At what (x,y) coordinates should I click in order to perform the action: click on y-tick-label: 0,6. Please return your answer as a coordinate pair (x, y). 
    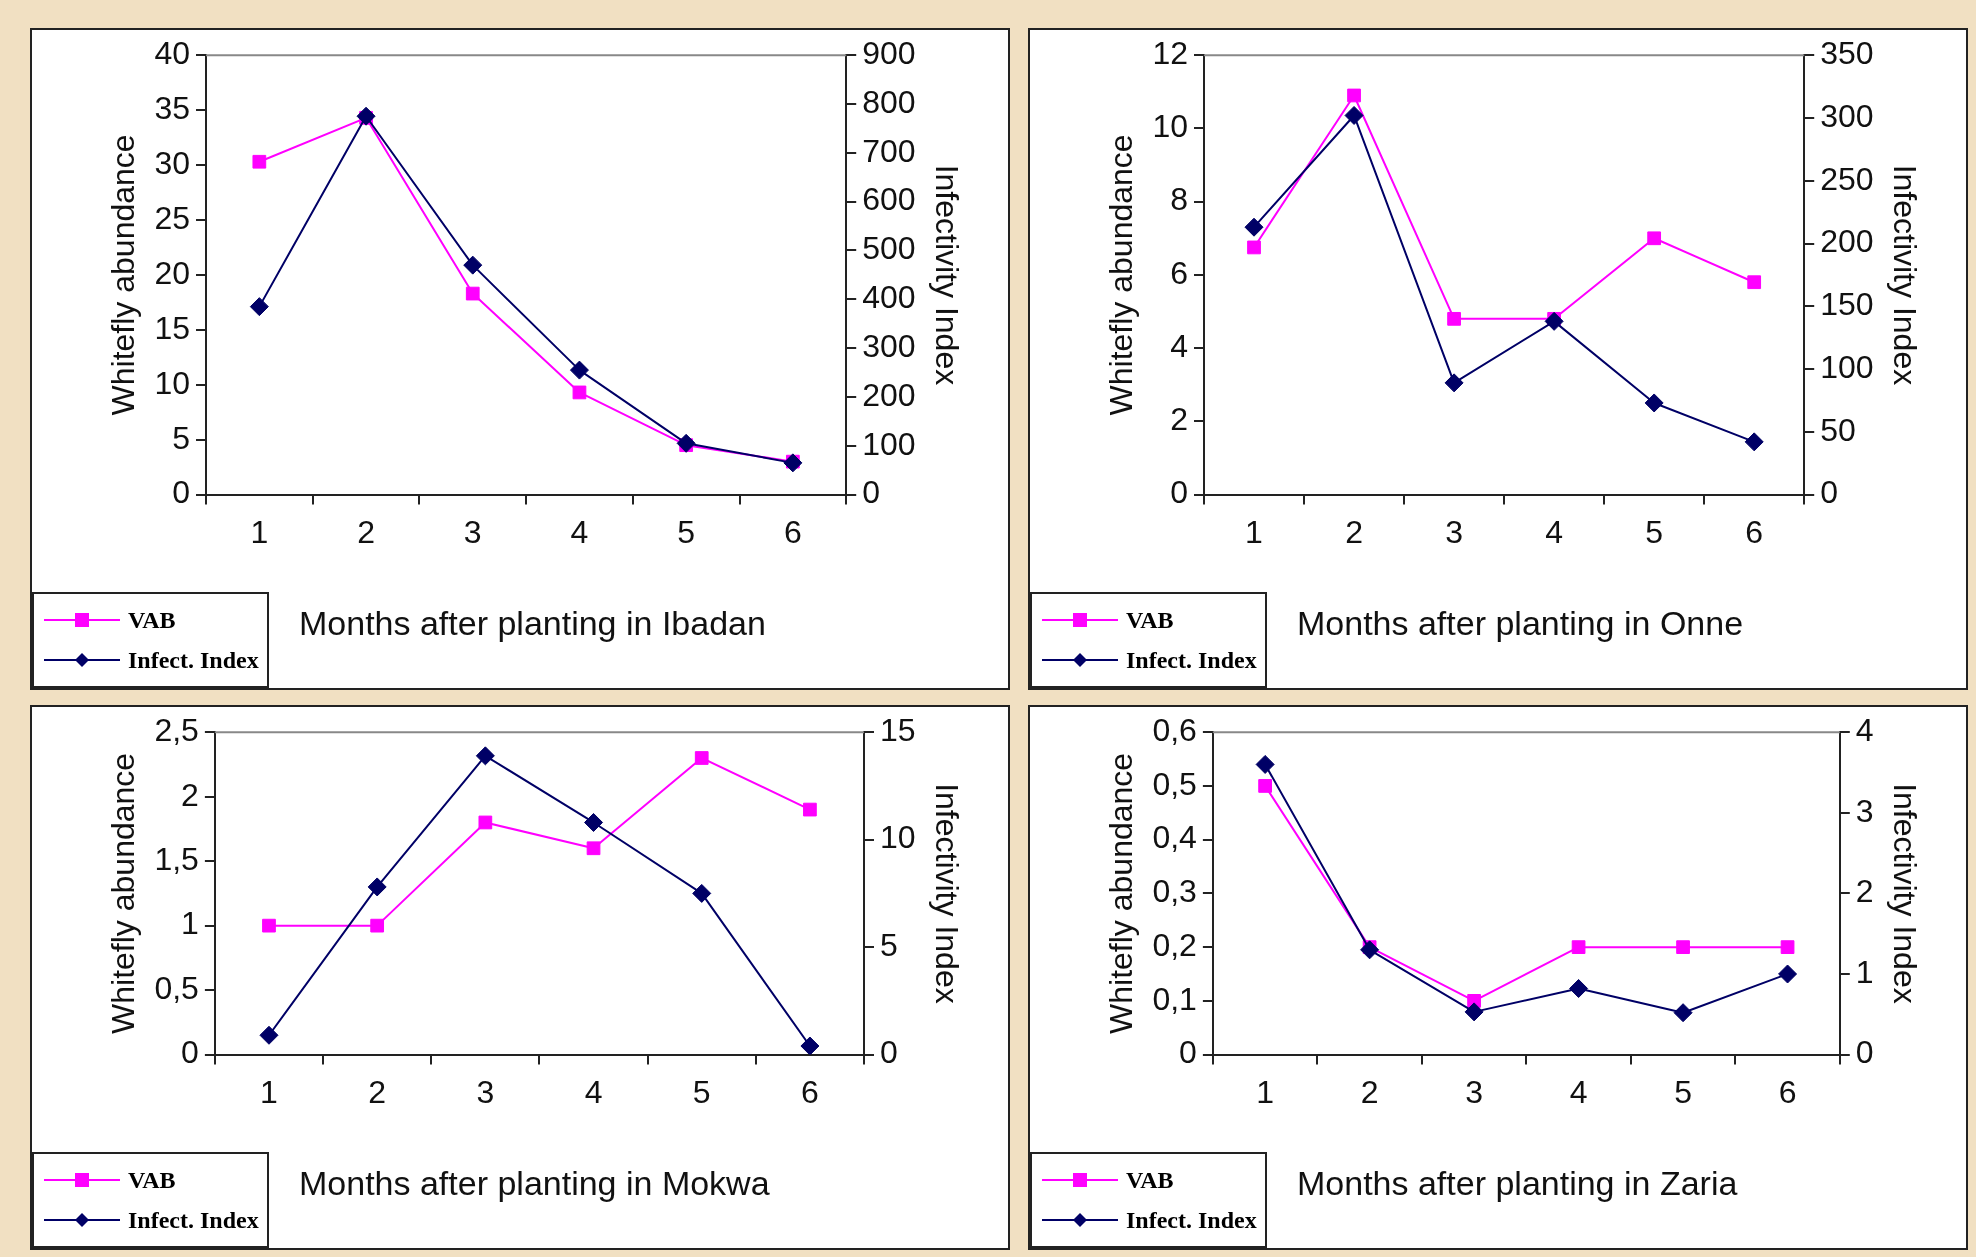
    Looking at the image, I should click on (1174, 730).